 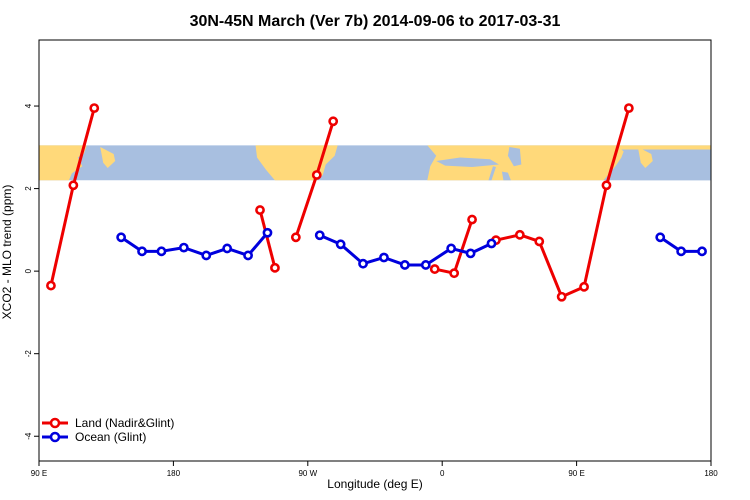 I want to click on y-tick-label: -4, so click(x=28, y=436).